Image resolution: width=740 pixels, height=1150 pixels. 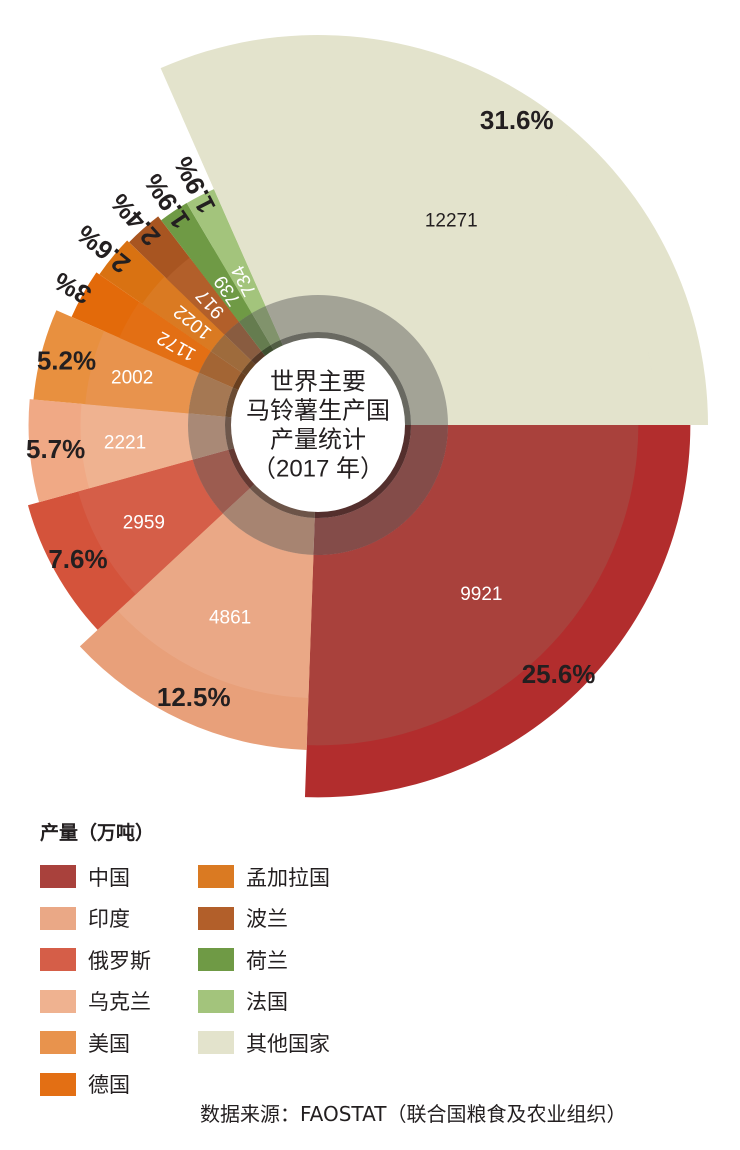 I want to click on percent-label: 25.6%, so click(x=559, y=674).